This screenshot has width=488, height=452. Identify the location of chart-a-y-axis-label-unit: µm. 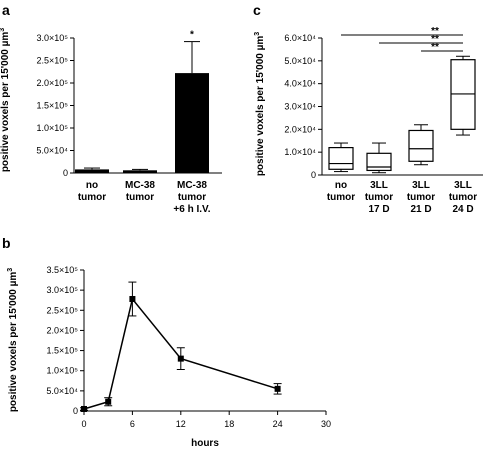
(5, 39).